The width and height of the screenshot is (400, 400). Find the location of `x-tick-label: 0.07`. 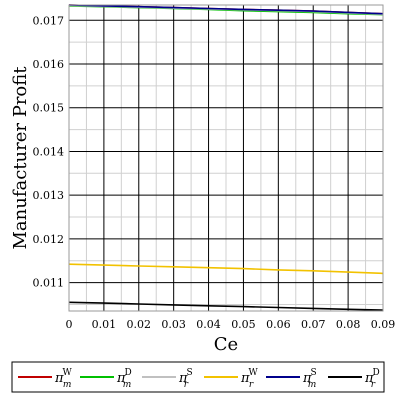

x-tick-label: 0.07 is located at coordinates (313, 324).